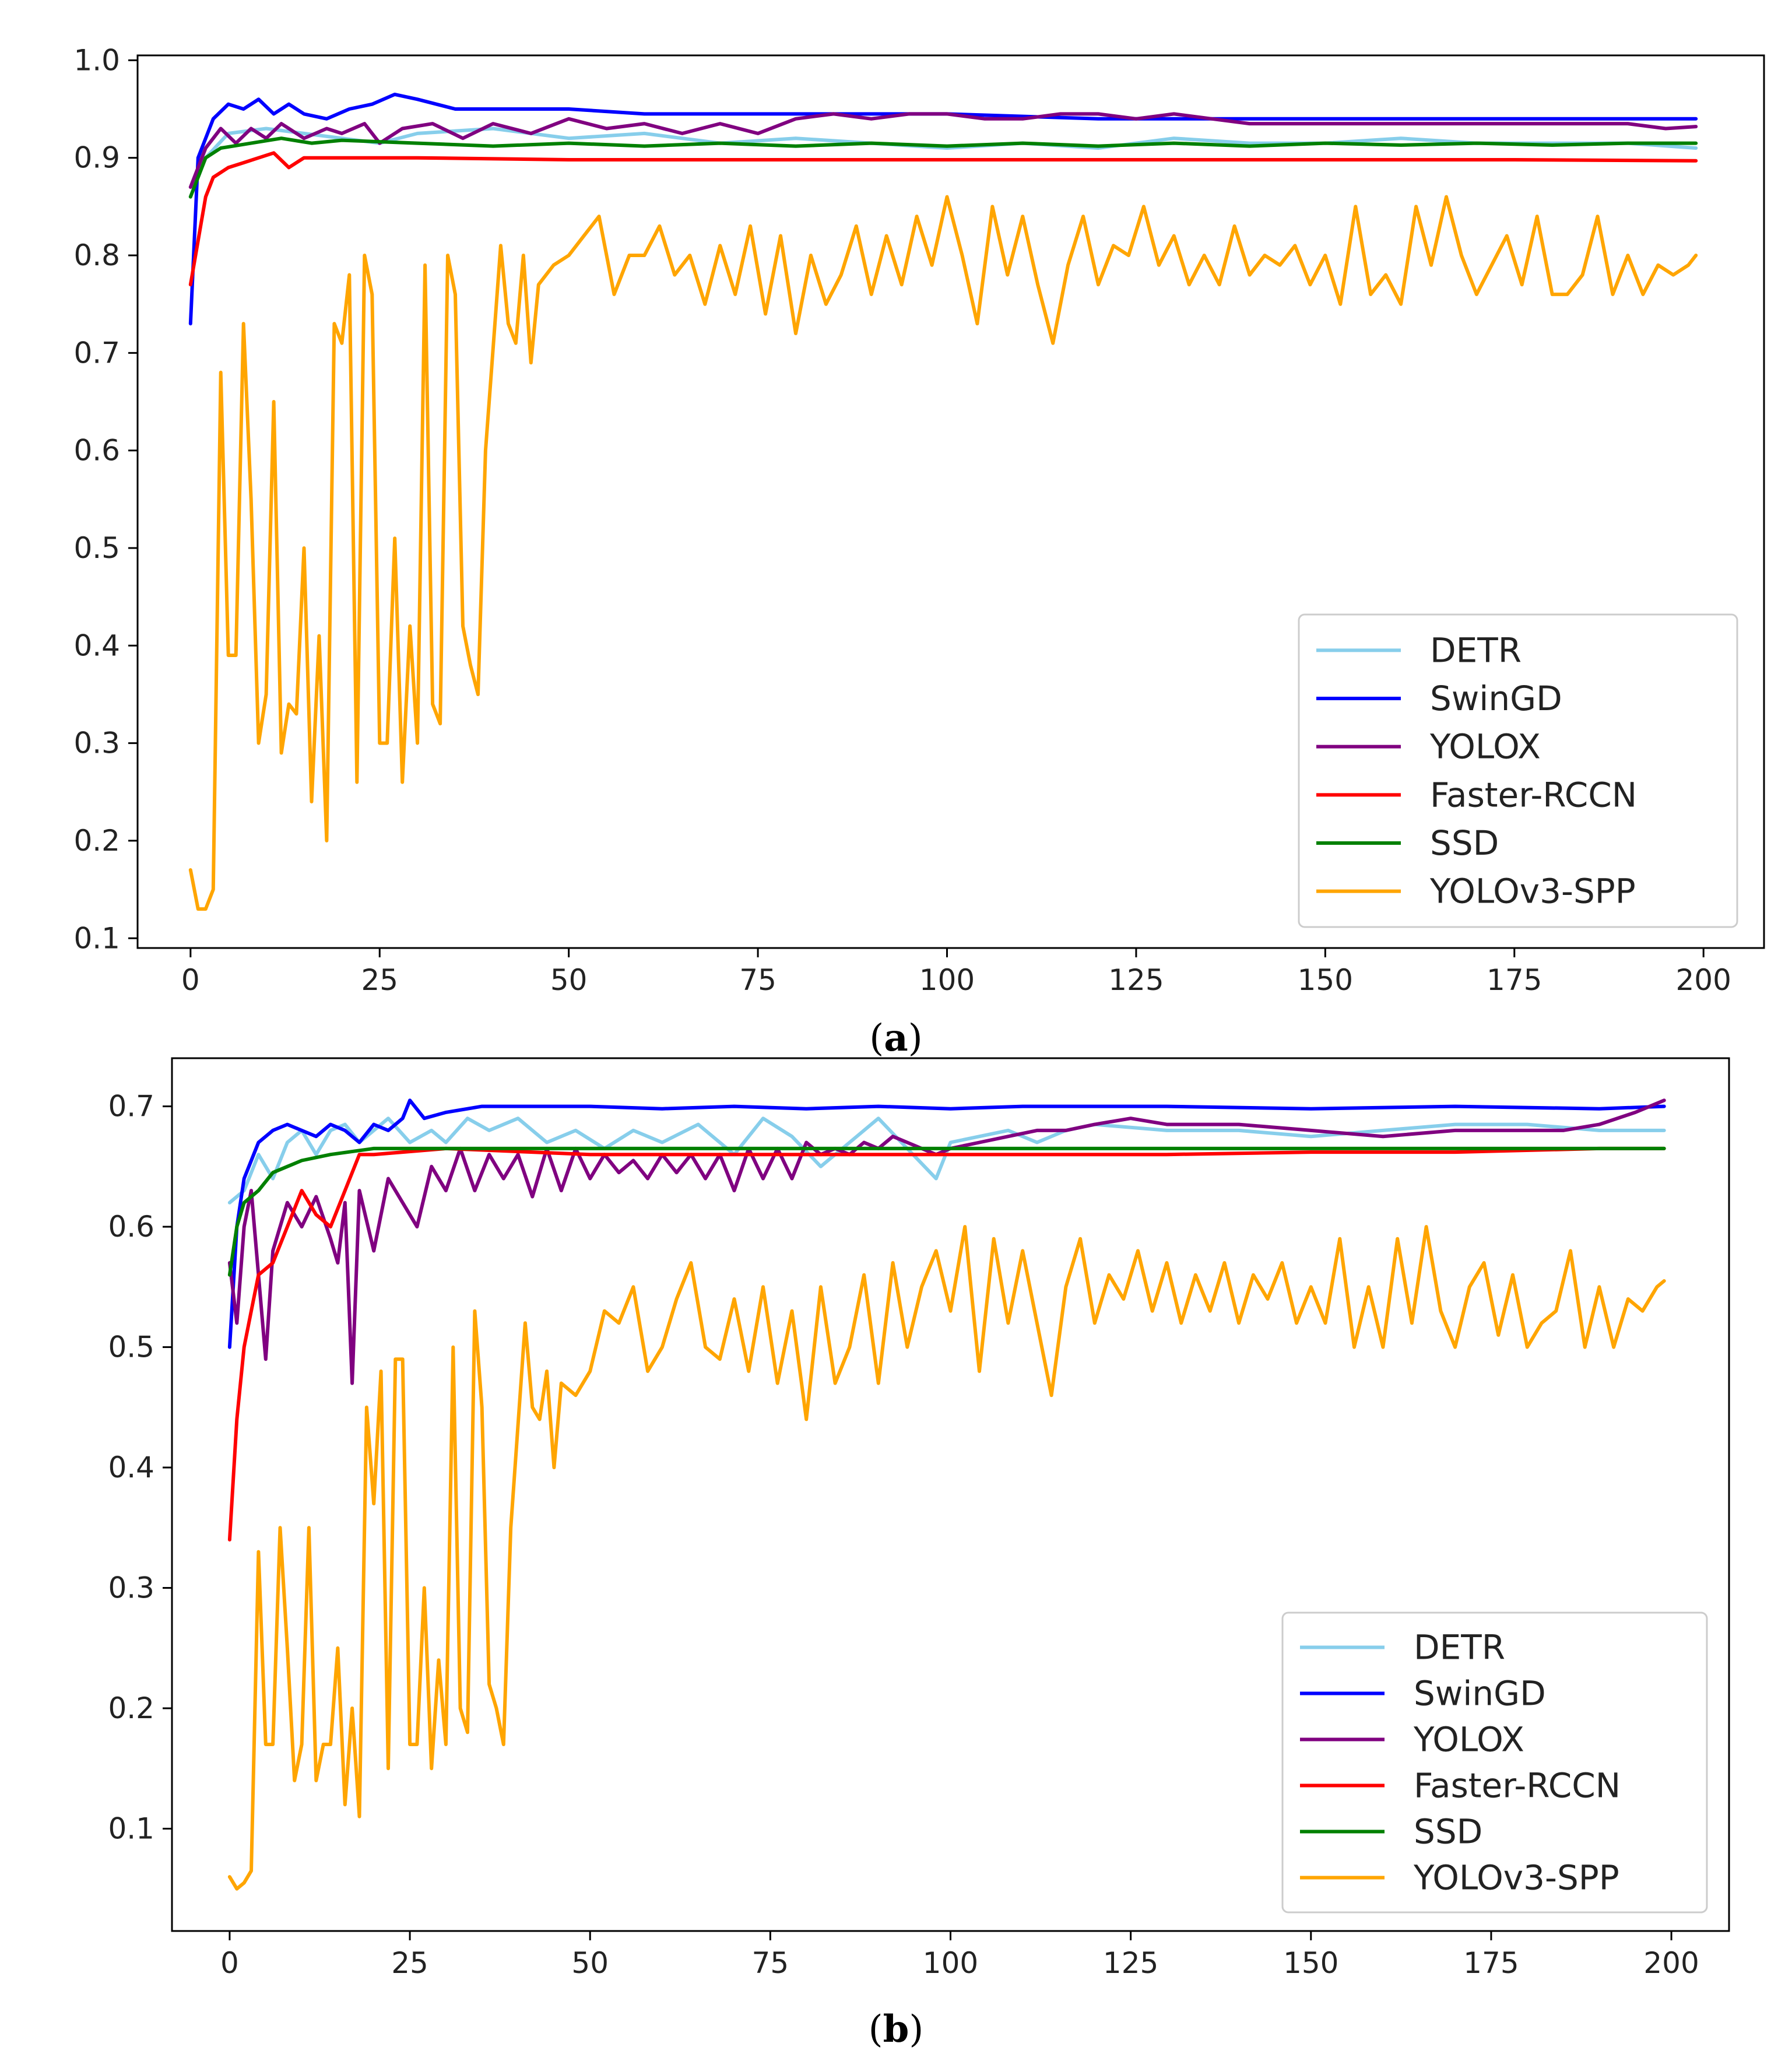 The image size is (1792, 2068). I want to click on series-line-detr, so click(943, 163).